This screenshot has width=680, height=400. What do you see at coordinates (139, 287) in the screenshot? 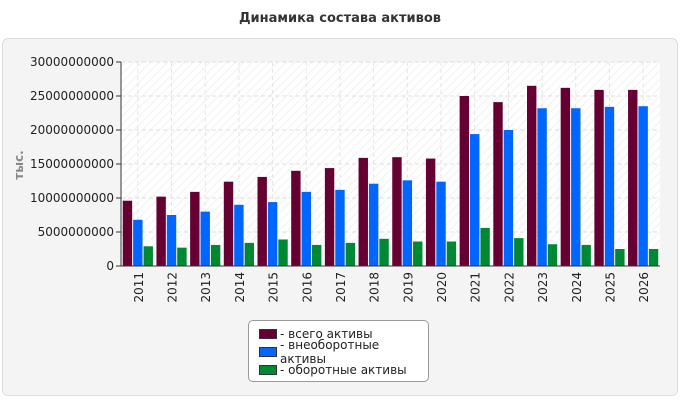
I see `x-tick-label: 2011` at bounding box center [139, 287].